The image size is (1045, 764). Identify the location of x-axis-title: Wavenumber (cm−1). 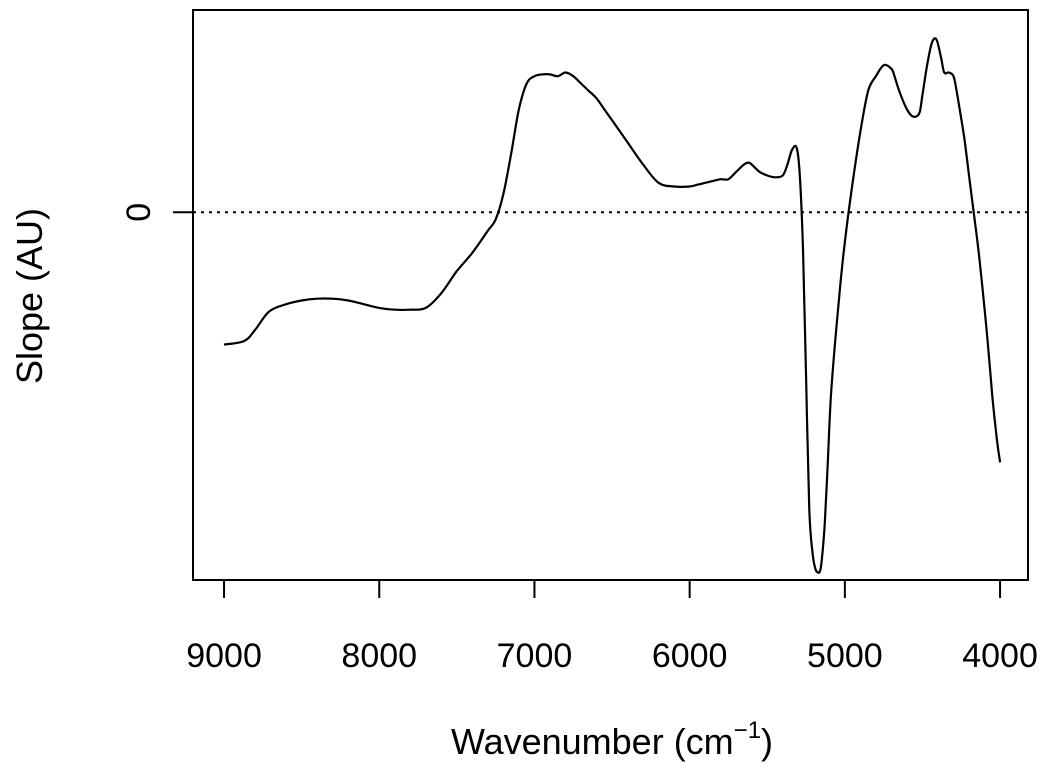
(612, 739).